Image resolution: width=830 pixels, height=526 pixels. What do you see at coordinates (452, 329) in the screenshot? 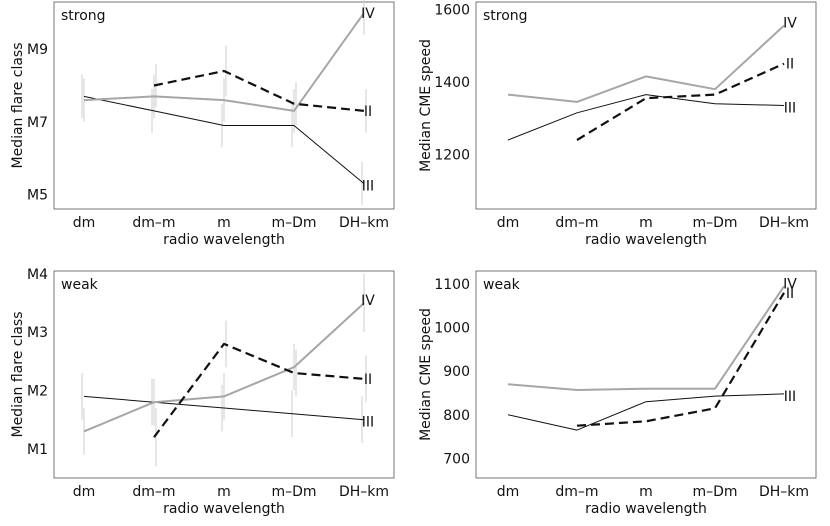
I see `y-tick-label: 1000` at bounding box center [452, 329].